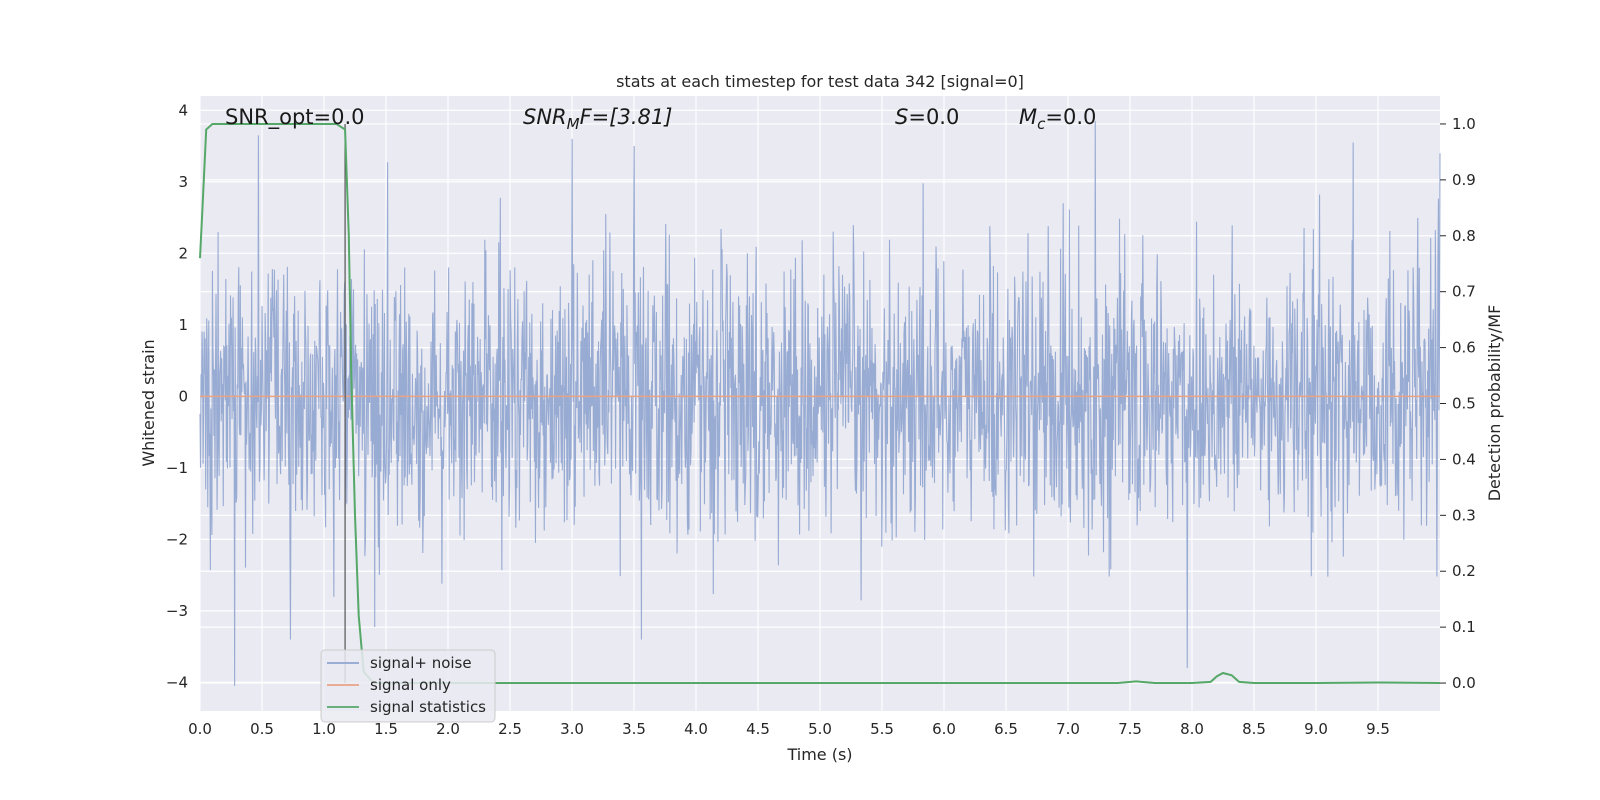 The height and width of the screenshot is (800, 1600). What do you see at coordinates (1464, 459) in the screenshot?
I see `y-right-tick-label: 0.4` at bounding box center [1464, 459].